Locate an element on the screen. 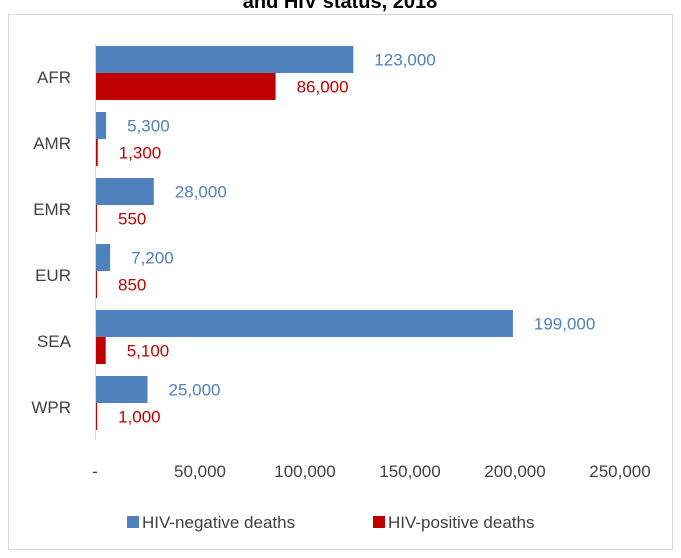 The width and height of the screenshot is (681, 558). legend-swatch-hiv-positive is located at coordinates (379, 522).